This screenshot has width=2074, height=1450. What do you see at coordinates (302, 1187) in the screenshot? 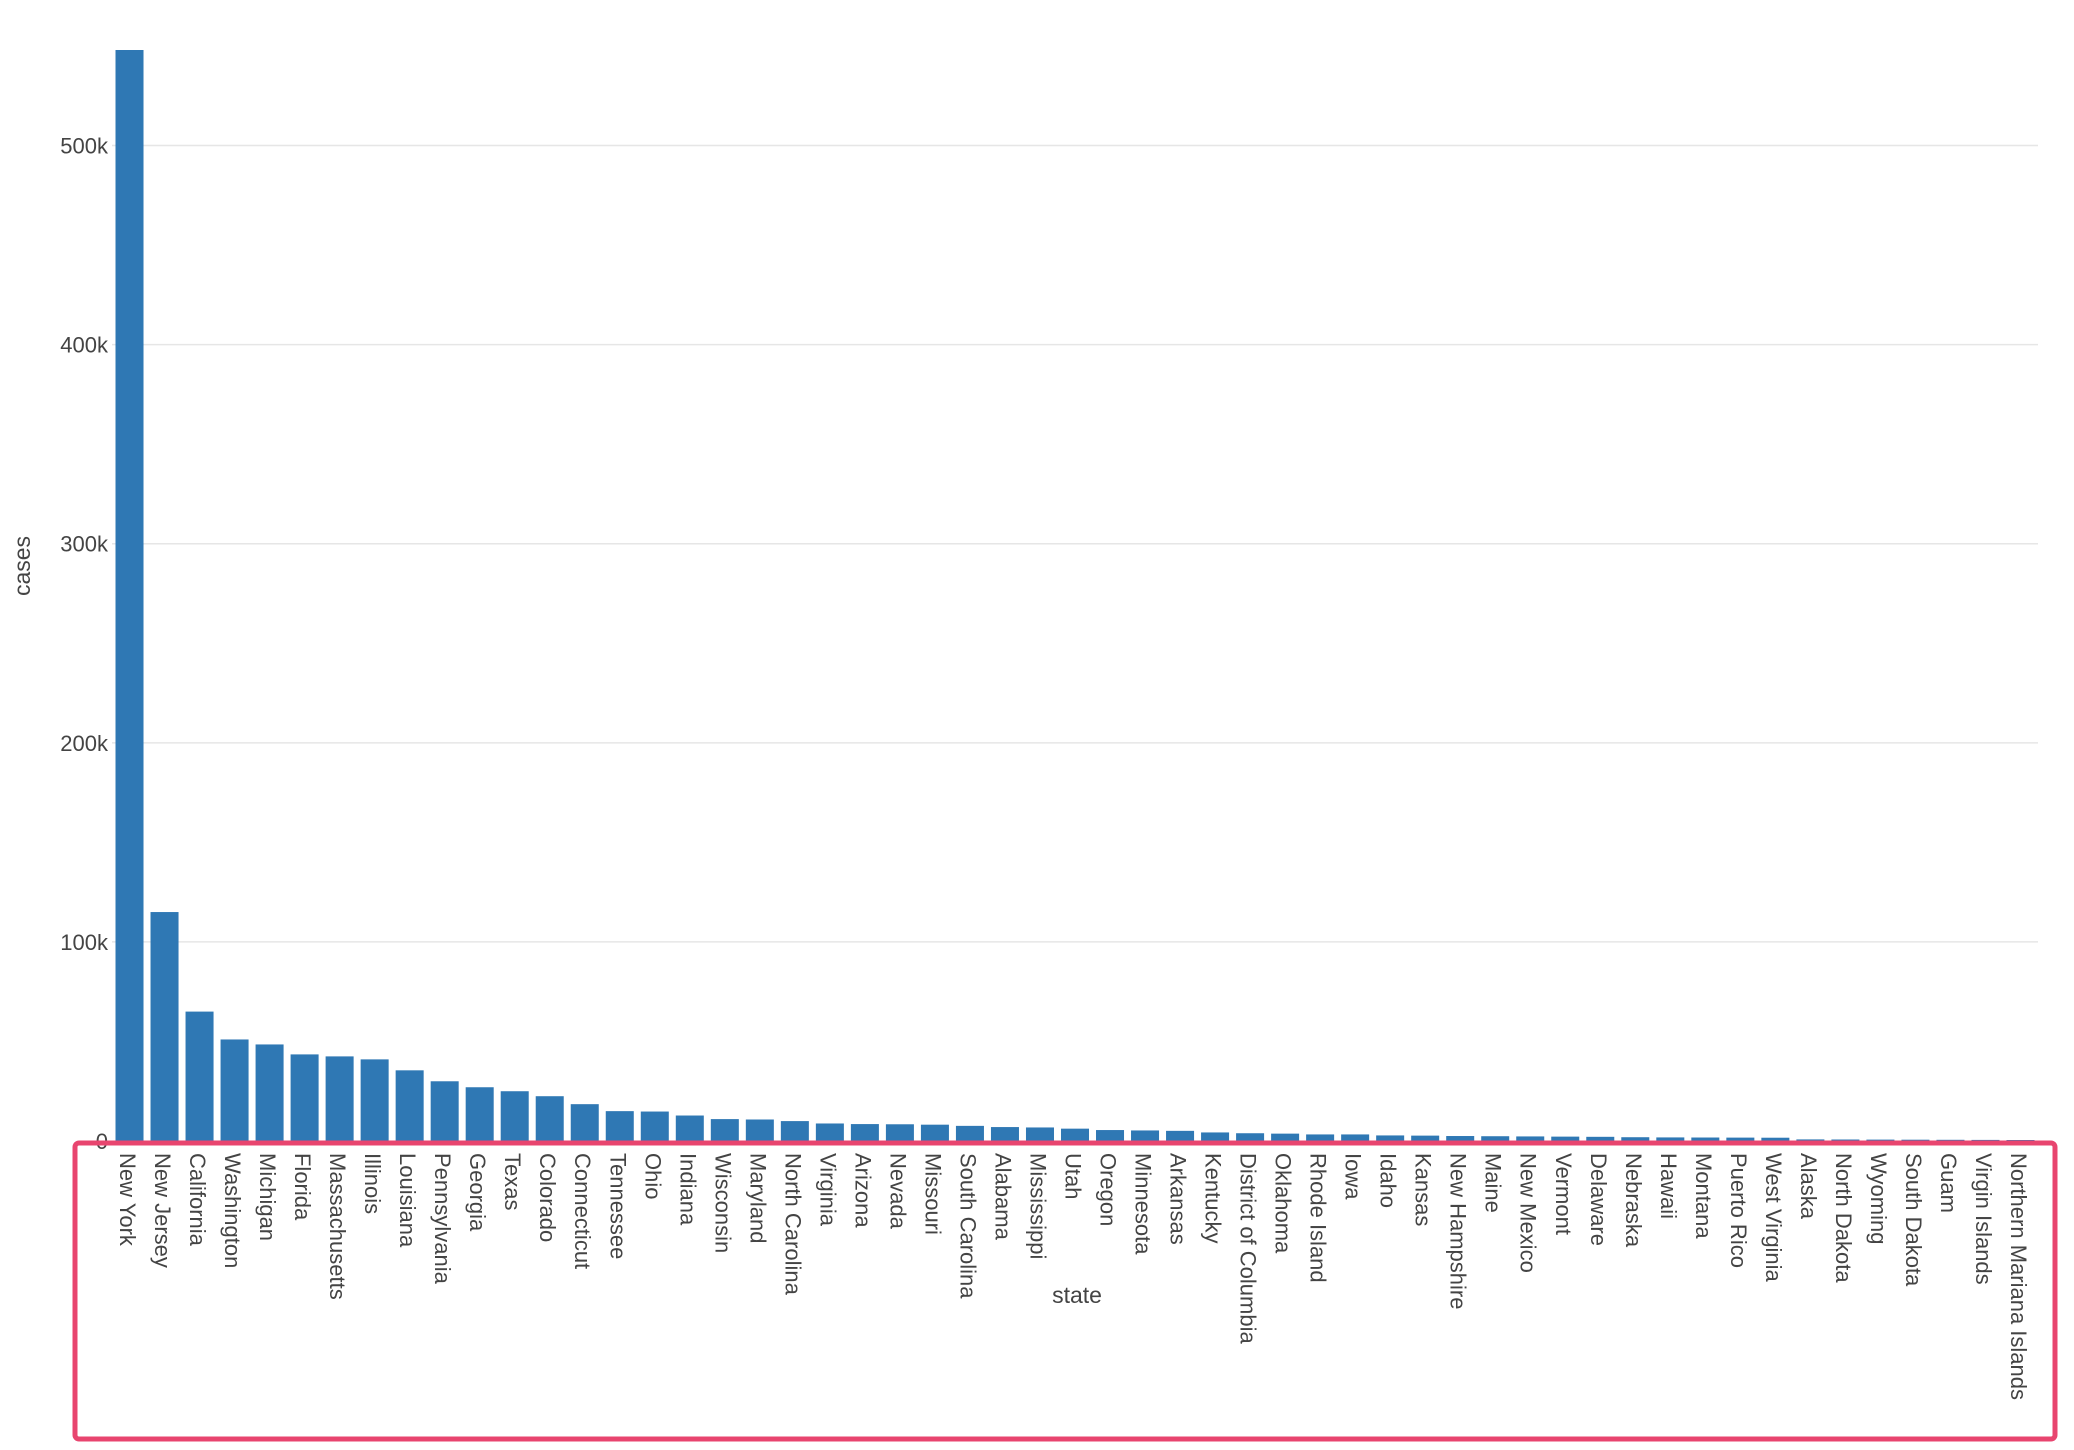
I see `x-tick-label: Florida` at bounding box center [302, 1187].